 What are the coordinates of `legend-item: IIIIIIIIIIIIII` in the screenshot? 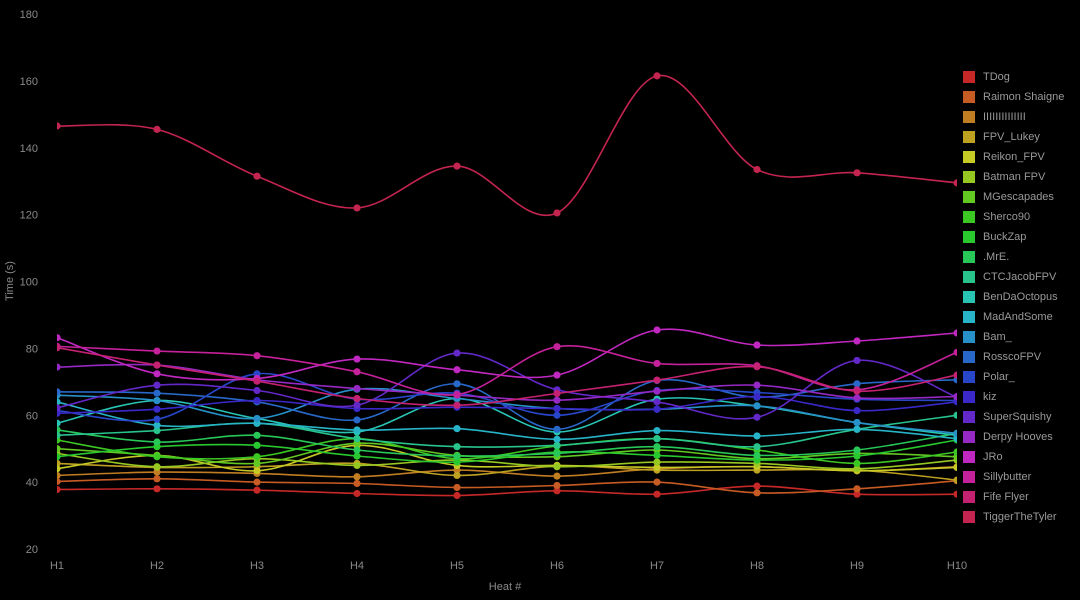 It's located at (1013, 117).